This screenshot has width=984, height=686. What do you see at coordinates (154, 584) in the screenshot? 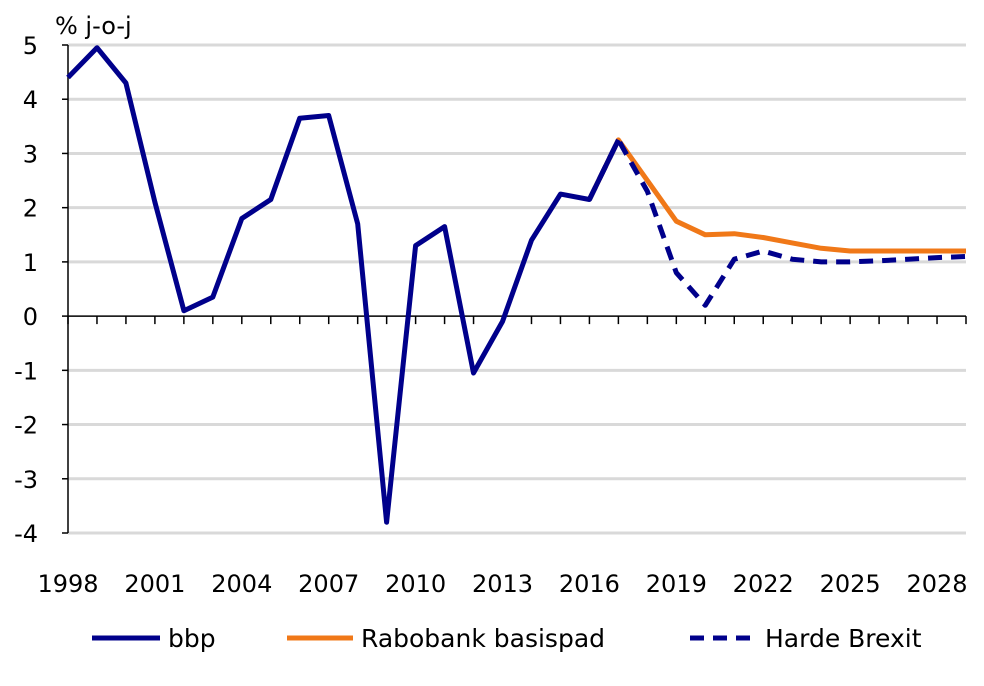
I see `x-tick-label: 2001` at bounding box center [154, 584].